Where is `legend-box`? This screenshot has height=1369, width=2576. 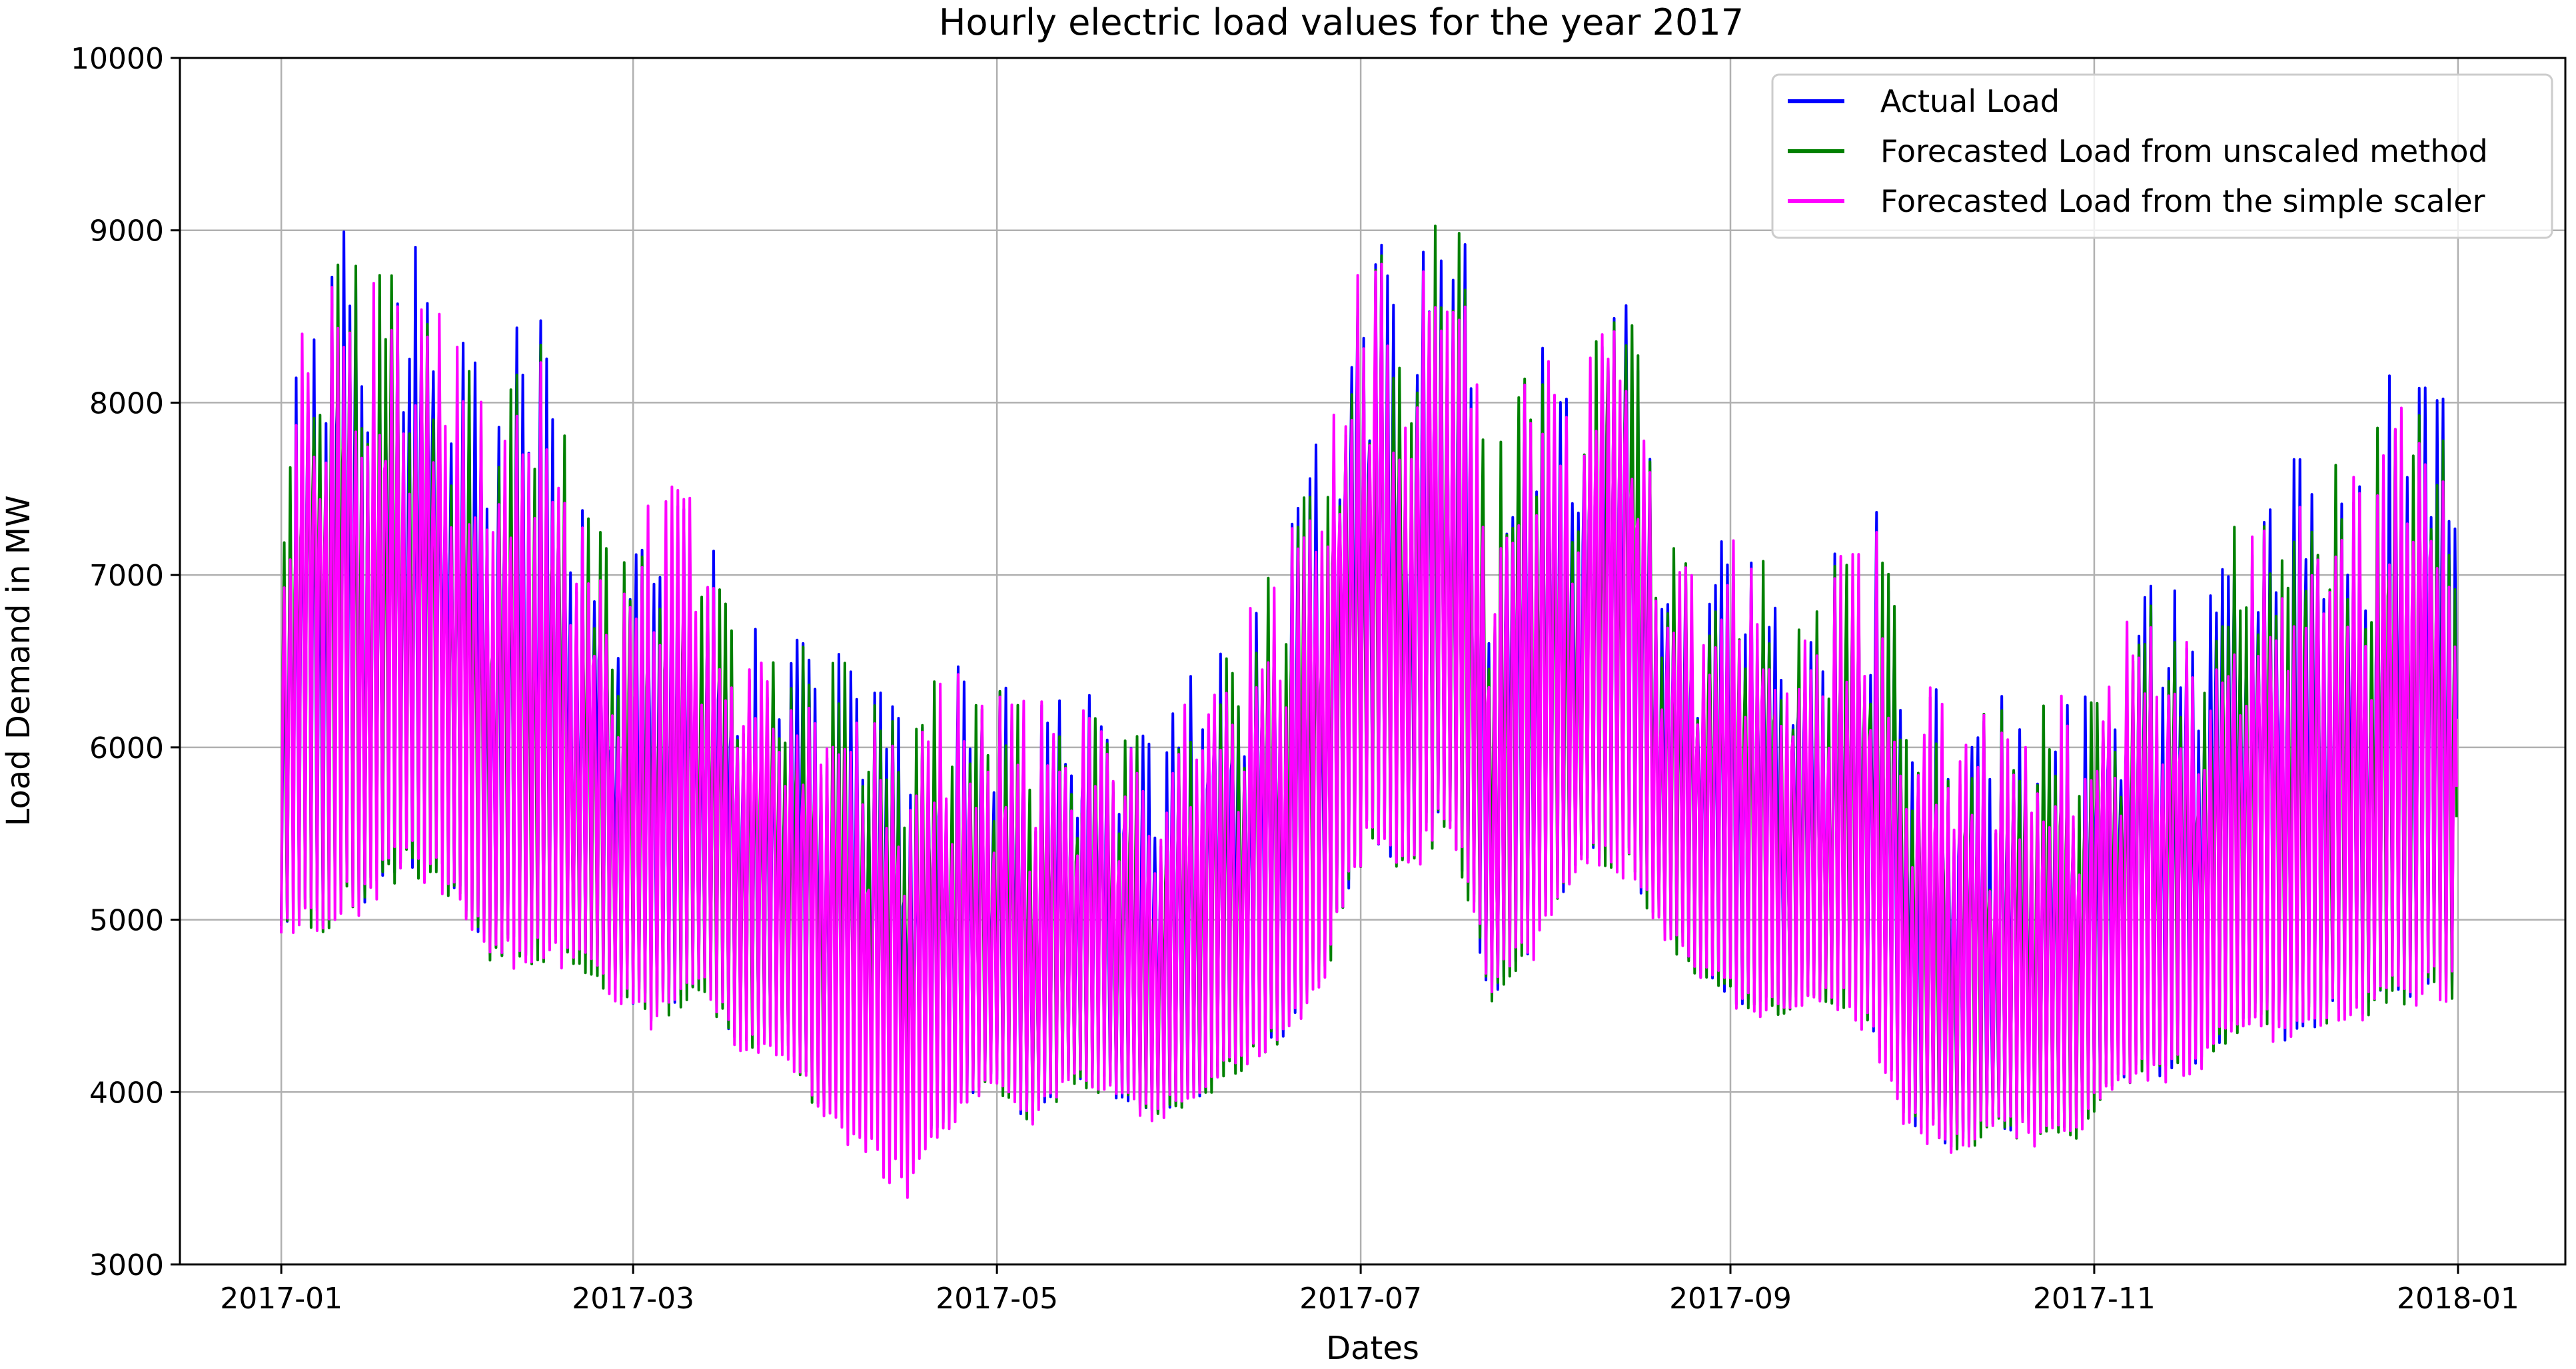 legend-box is located at coordinates (2162, 156).